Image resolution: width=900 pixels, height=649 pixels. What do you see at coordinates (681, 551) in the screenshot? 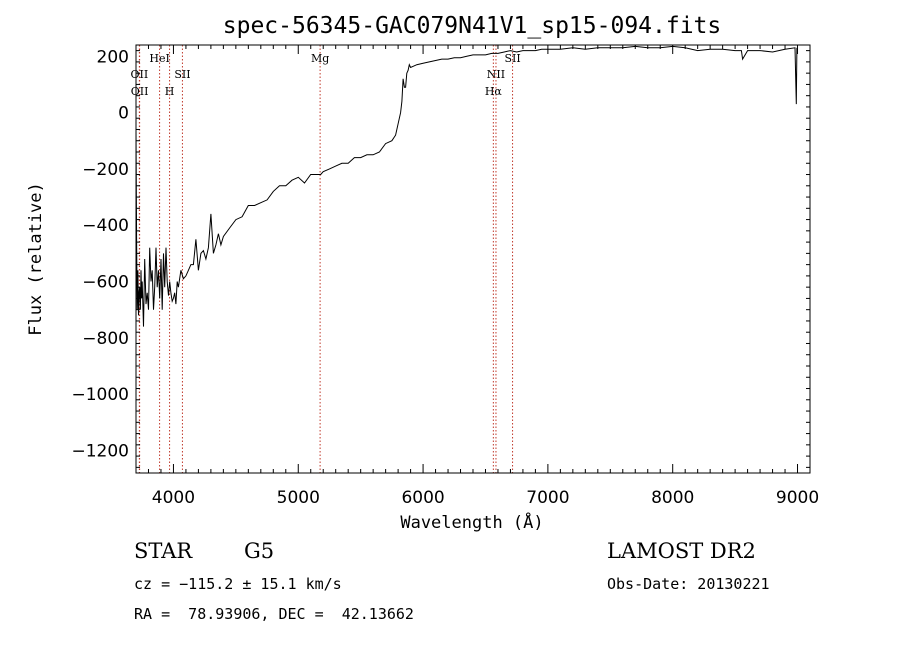
I see `survey-name: LAMOST DR2` at bounding box center [681, 551].